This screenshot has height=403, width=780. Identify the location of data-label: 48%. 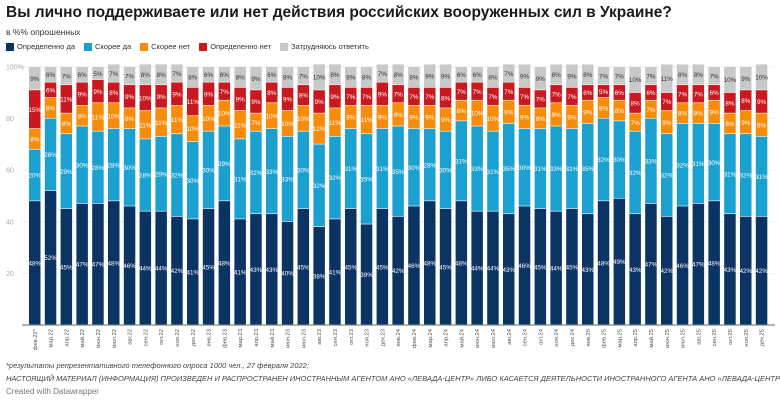
(224, 263).